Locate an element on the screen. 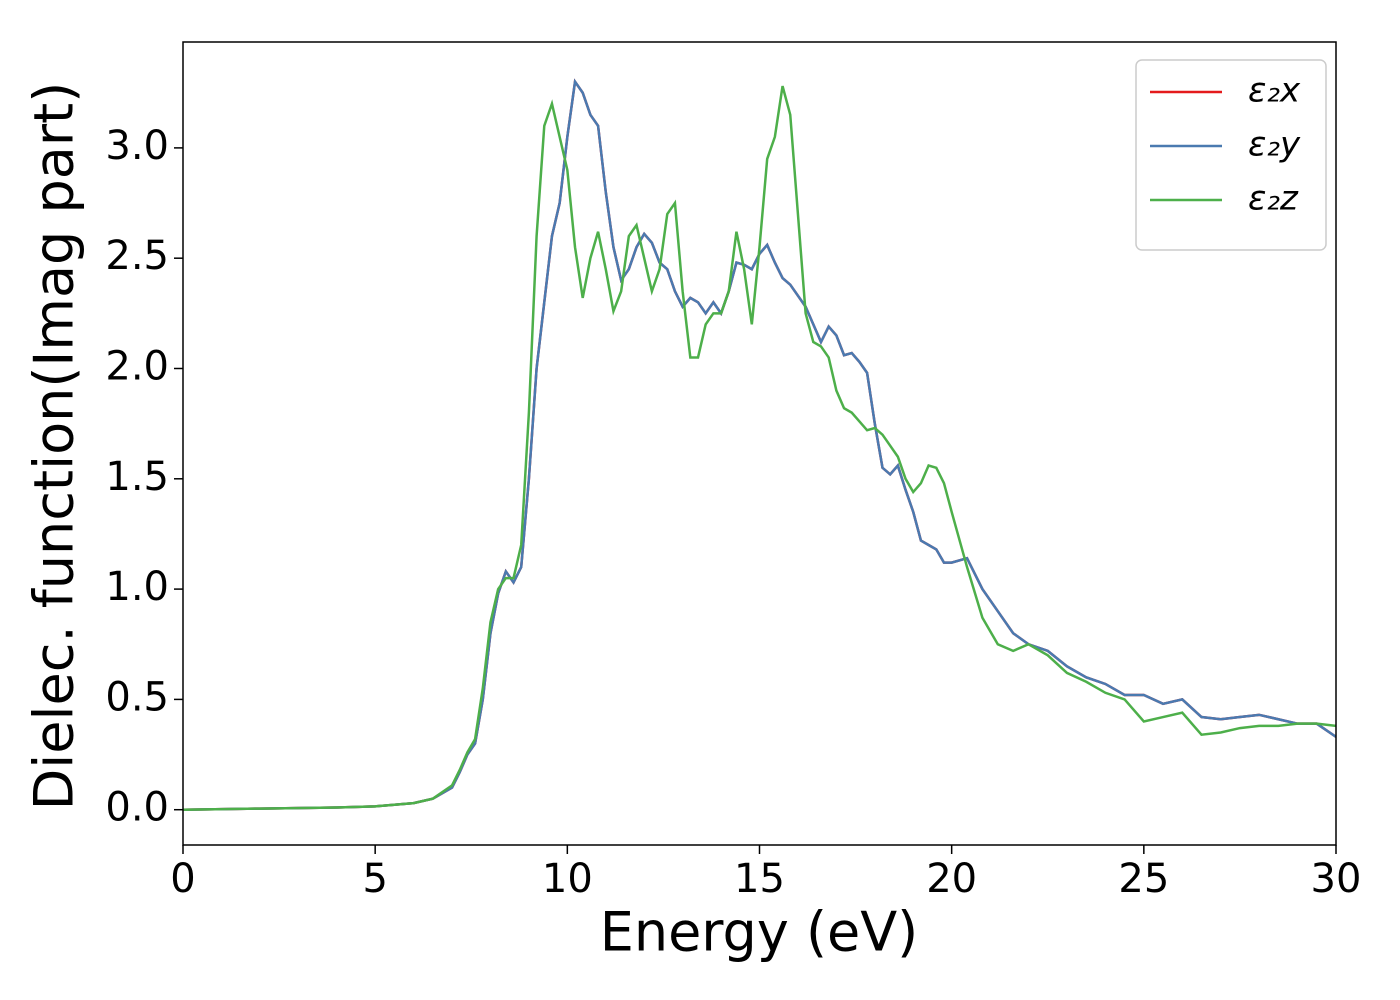 This screenshot has height=1000, width=1400. x-tick-label: 30 is located at coordinates (1336, 879).